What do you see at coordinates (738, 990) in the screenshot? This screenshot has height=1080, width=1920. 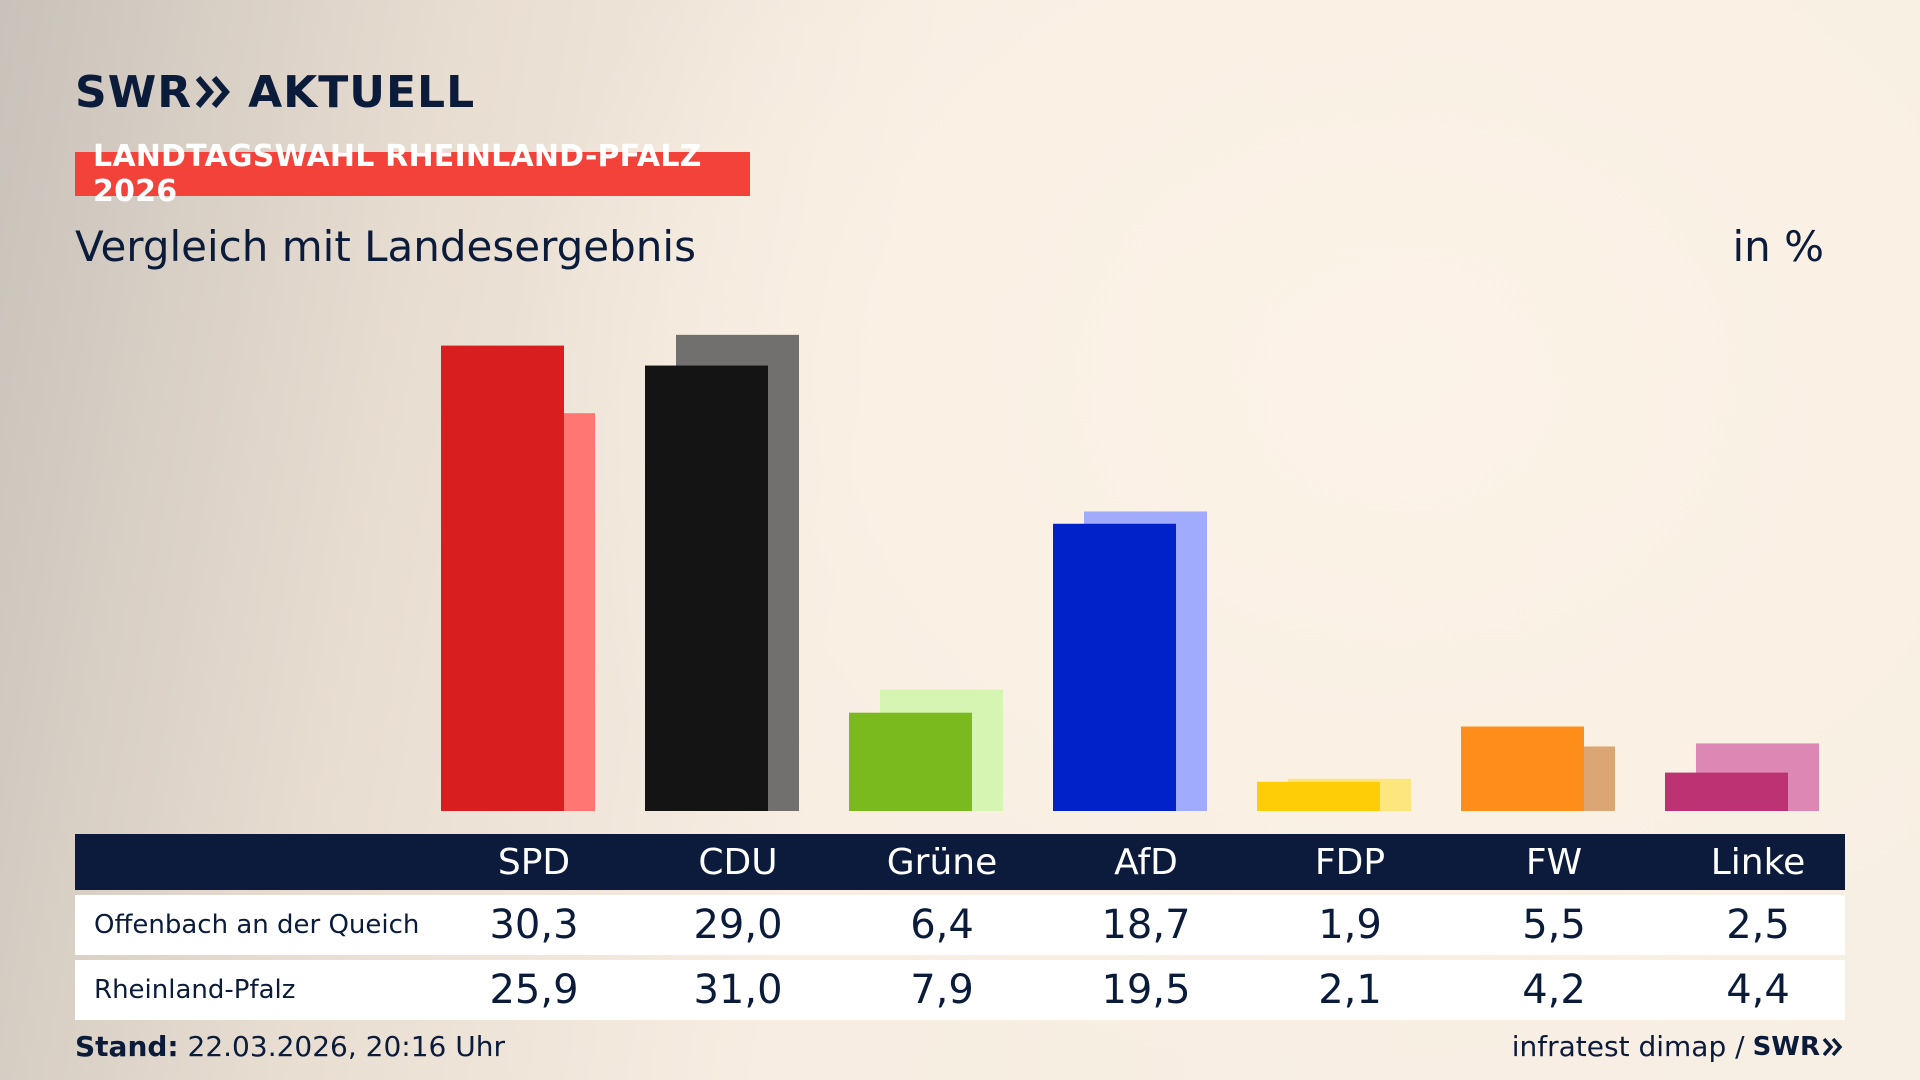 I see `table-cell: 31,0` at bounding box center [738, 990].